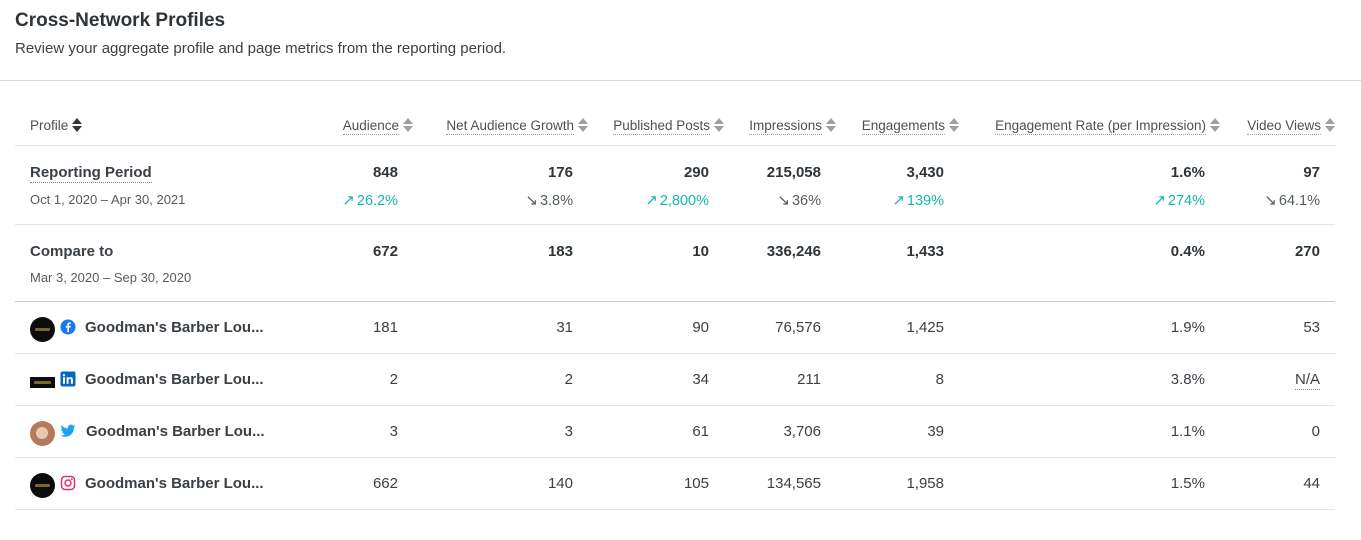  I want to click on video-value: 44, so click(1311, 483).